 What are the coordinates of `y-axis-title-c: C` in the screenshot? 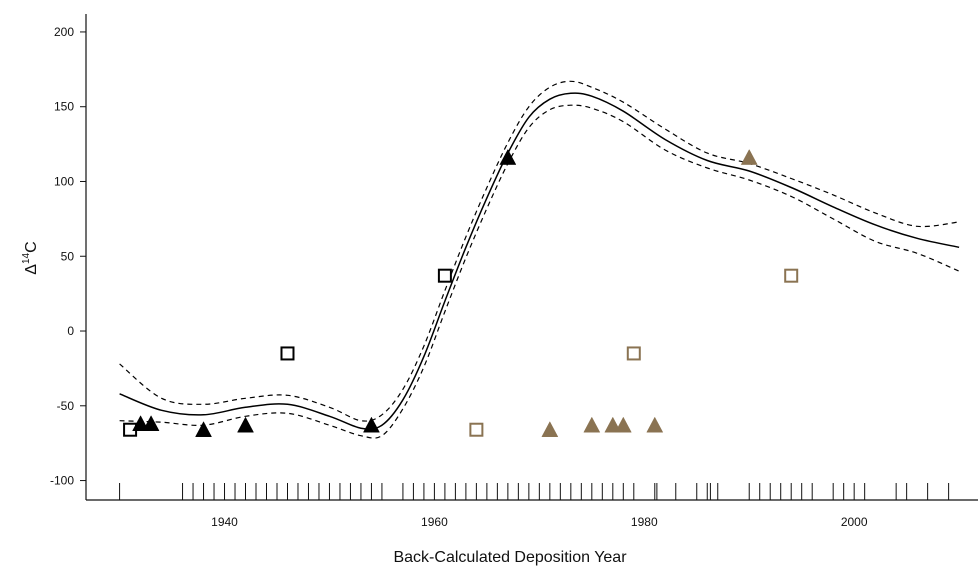 It's located at (31, 247).